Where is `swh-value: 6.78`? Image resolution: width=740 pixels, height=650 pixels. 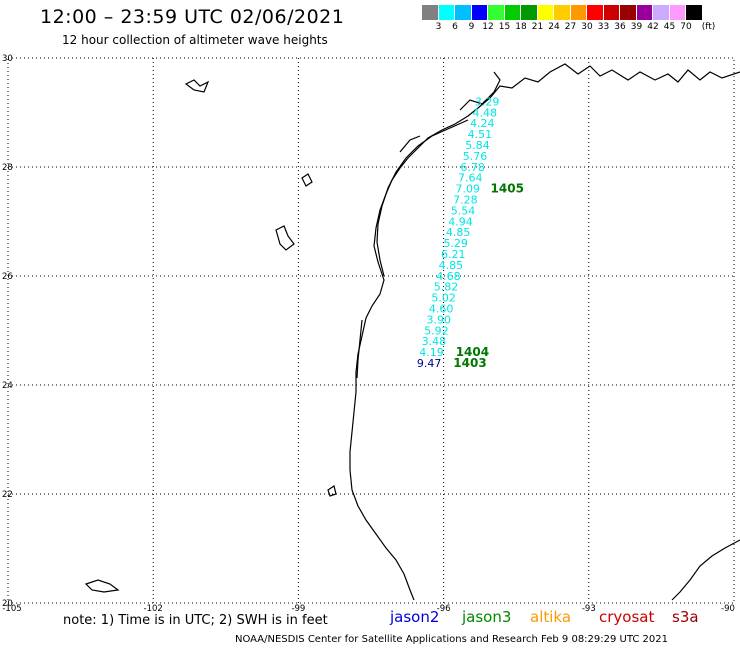 swh-value: 6.78 is located at coordinates (472, 167).